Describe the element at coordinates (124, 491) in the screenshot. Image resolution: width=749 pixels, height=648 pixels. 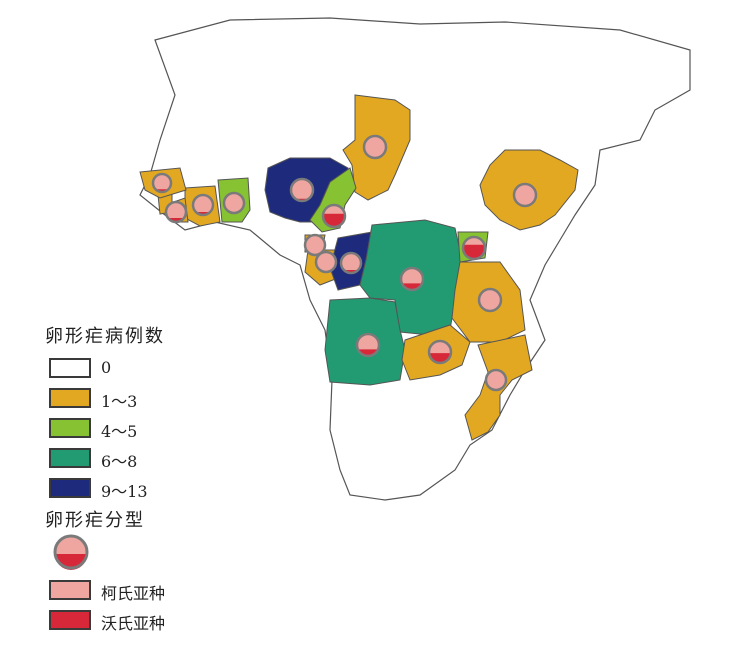
I see `legend-label-9-13: 9～13` at that location.